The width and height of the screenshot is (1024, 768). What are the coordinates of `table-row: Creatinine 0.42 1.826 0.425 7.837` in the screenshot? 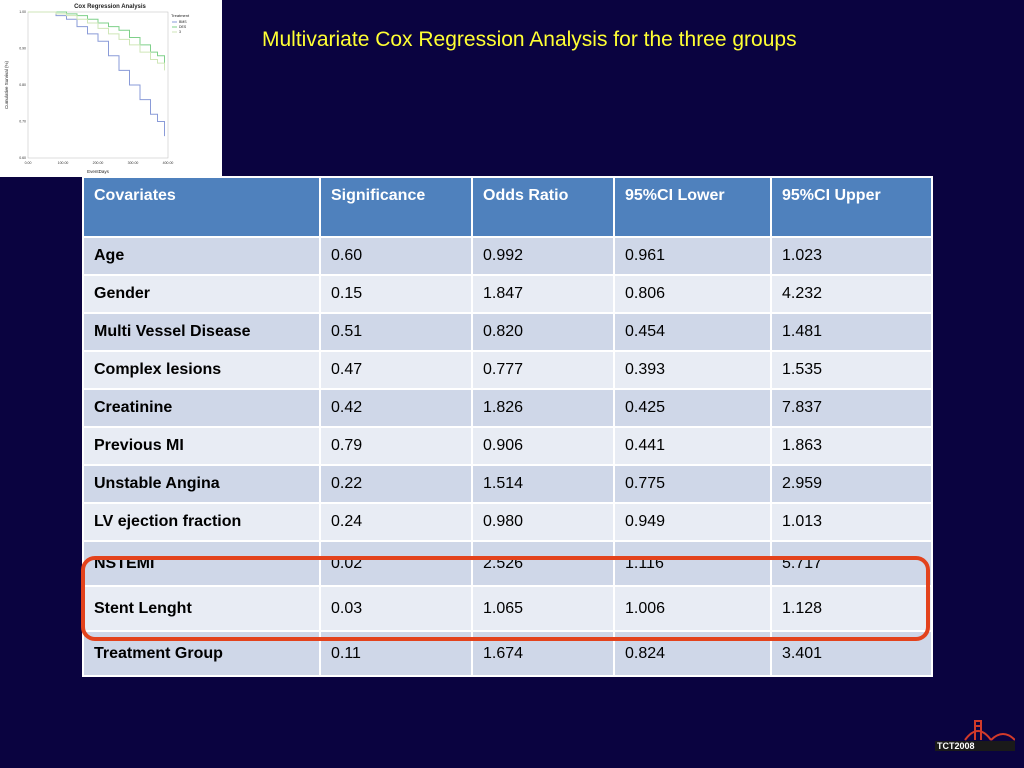 It's located at (507, 408).